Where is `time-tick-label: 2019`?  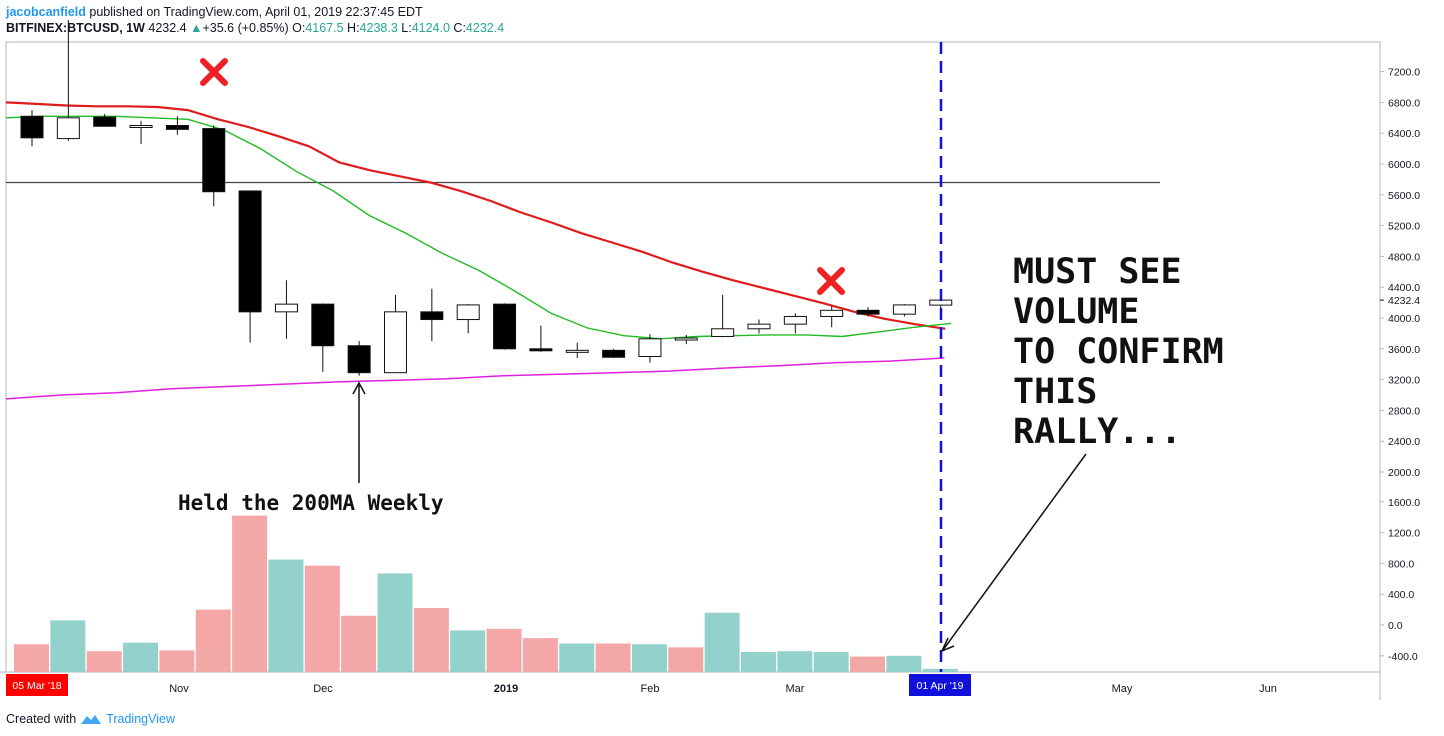
time-tick-label: 2019 is located at coordinates (506, 689).